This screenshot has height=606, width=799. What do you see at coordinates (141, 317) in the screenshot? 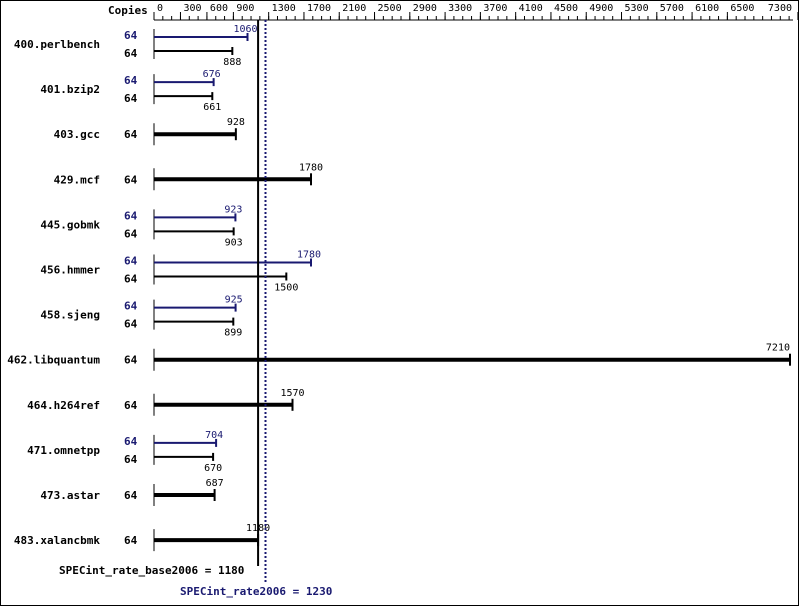
I see `benchmark-row: 458.sjeng 64 64 925 899` at bounding box center [141, 317].